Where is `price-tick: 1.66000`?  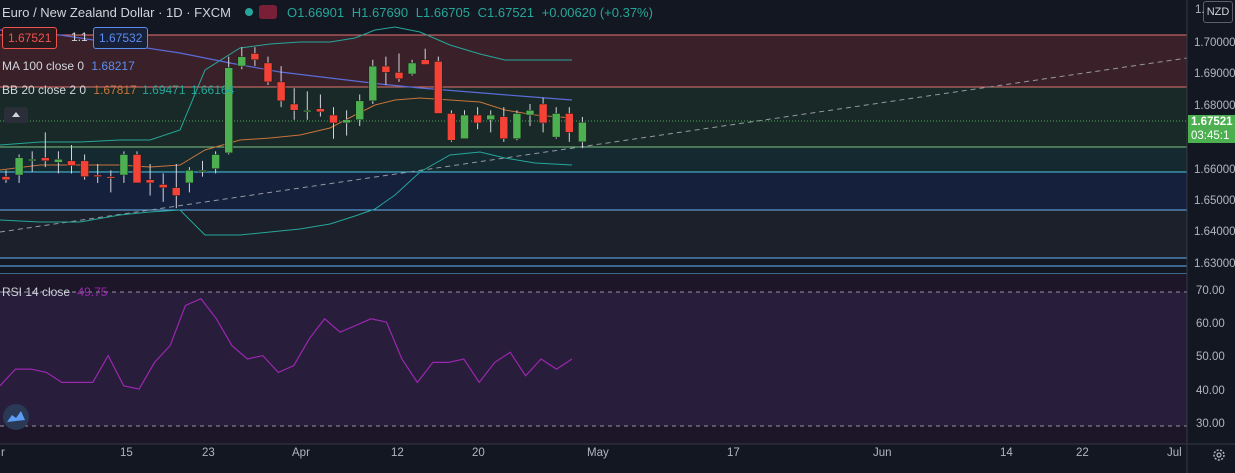 price-tick: 1.66000 is located at coordinates (1214, 170).